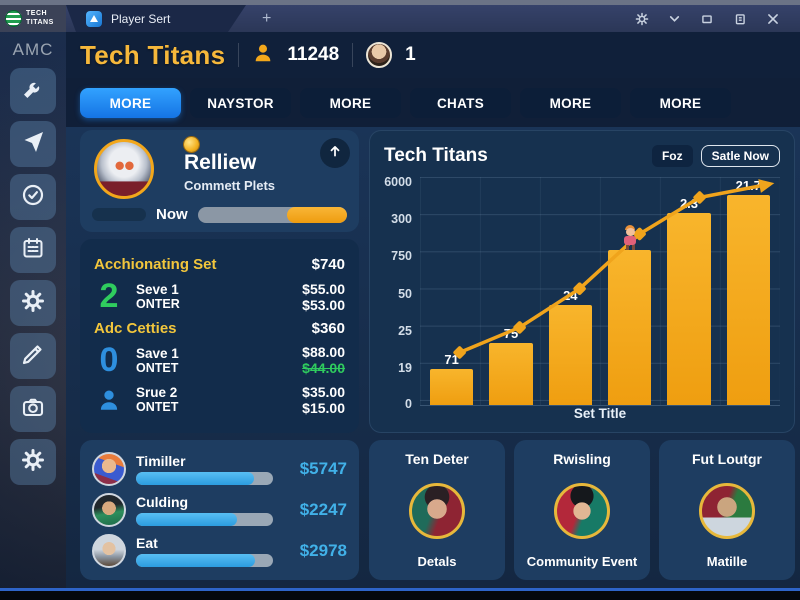 This screenshot has height=600, width=800. What do you see at coordinates (672, 156) in the screenshot?
I see `foz-button: Foz` at bounding box center [672, 156].